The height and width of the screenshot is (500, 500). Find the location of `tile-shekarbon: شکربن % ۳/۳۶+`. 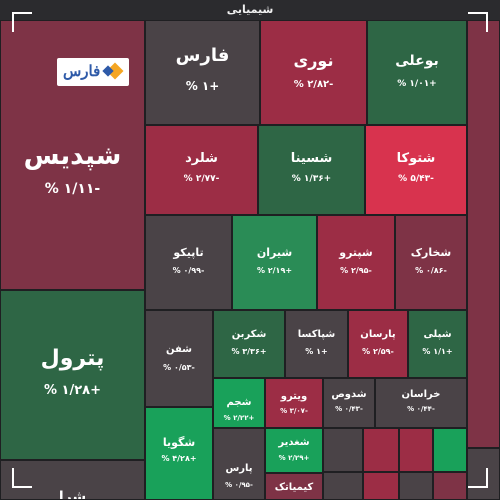

tile-shekarbon: شکربن % ۳/۳۶+ is located at coordinates (249, 344).